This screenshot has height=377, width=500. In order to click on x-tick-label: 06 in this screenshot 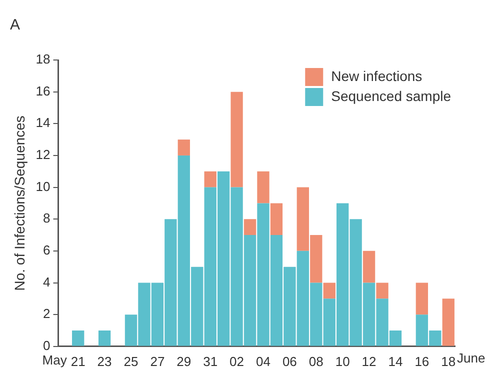, I will do `click(289, 361)`.